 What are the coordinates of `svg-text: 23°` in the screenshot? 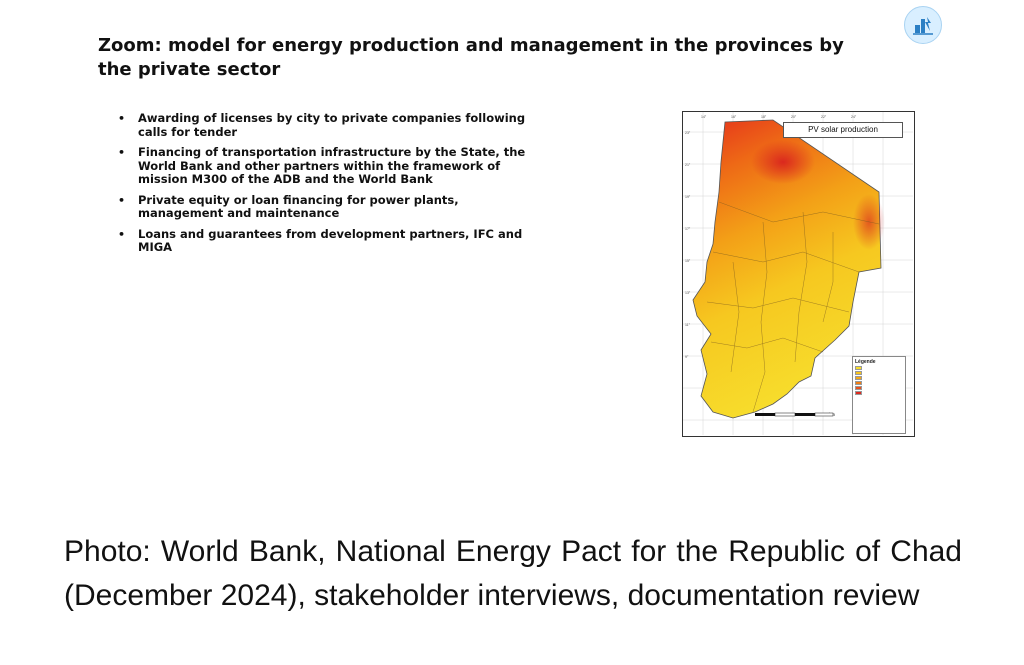 It's located at (688, 133).